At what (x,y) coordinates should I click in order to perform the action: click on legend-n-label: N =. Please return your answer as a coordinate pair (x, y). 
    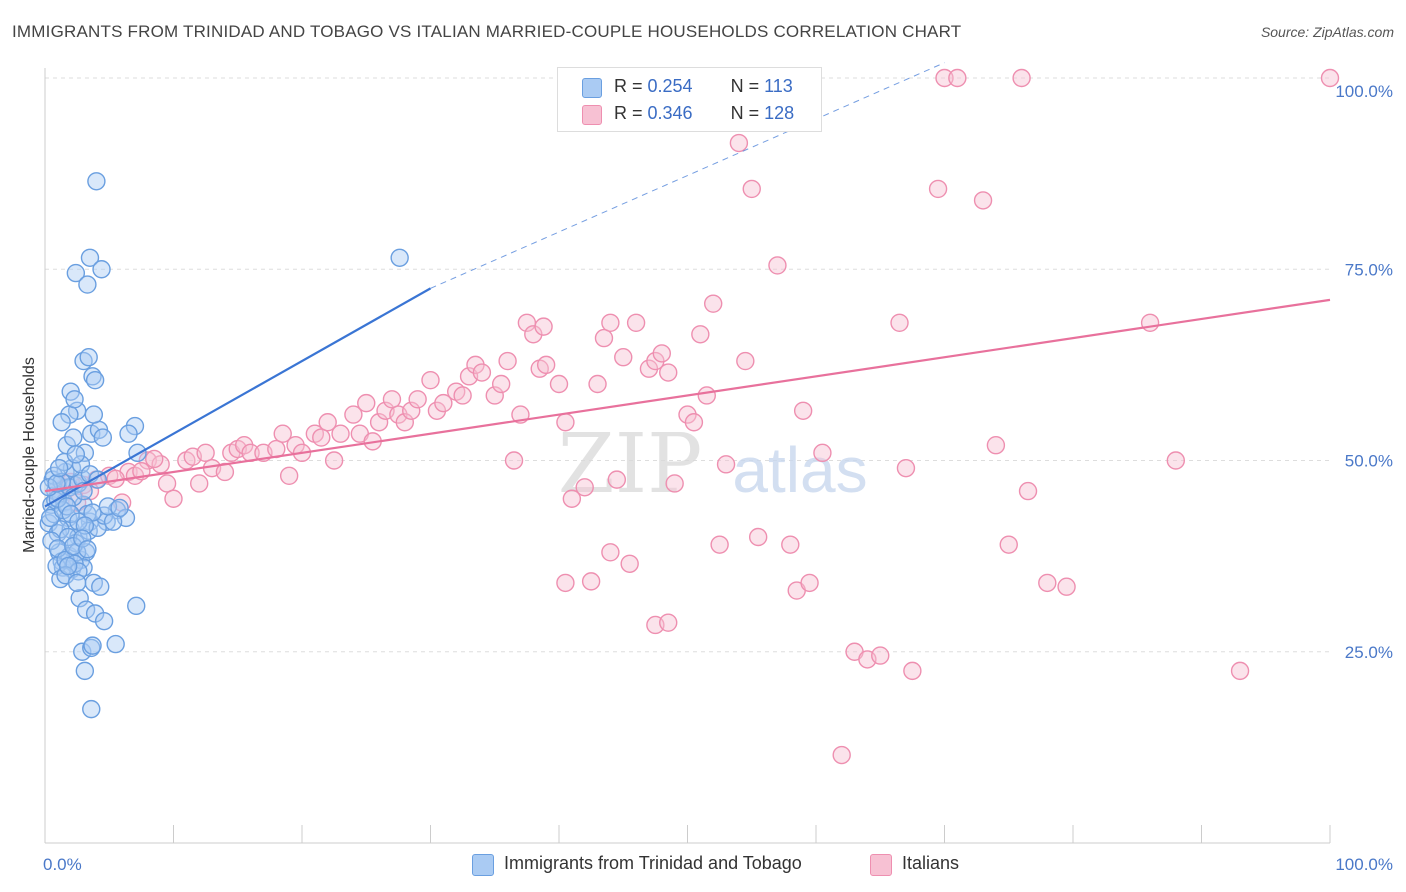
    Looking at the image, I should click on (747, 86).